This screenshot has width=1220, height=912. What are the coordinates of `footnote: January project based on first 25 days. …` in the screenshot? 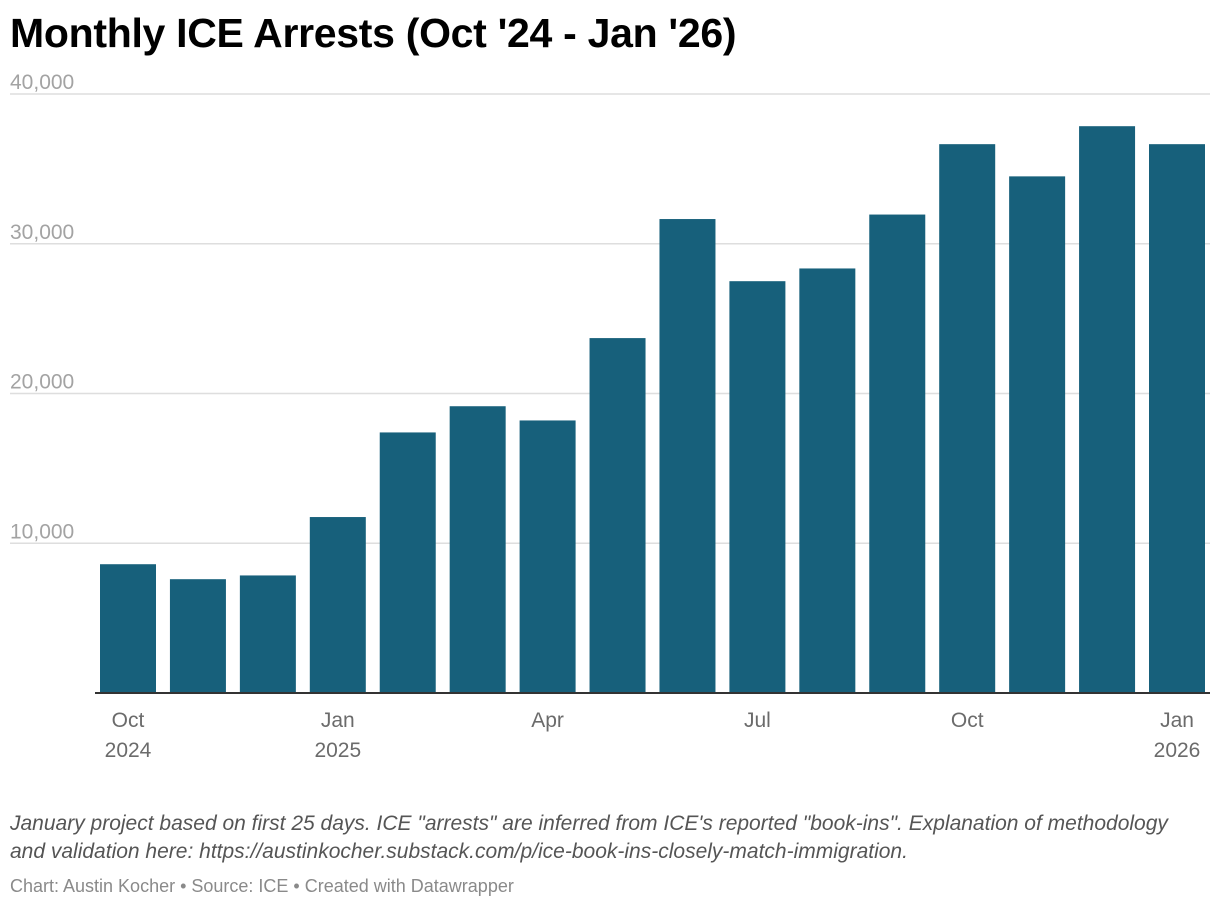 It's located at (589, 837).